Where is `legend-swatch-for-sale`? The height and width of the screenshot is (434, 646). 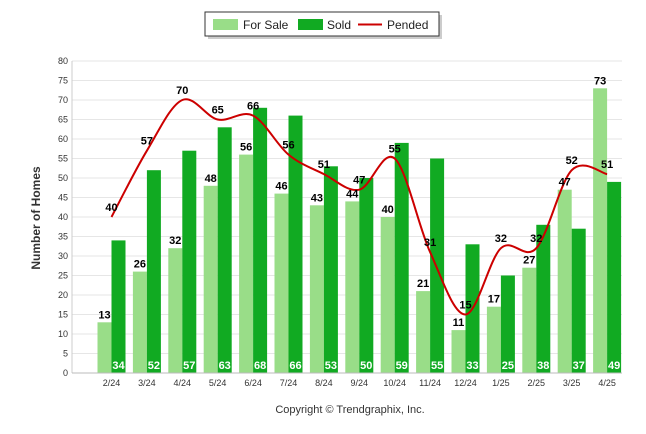 legend-swatch-for-sale is located at coordinates (225, 24).